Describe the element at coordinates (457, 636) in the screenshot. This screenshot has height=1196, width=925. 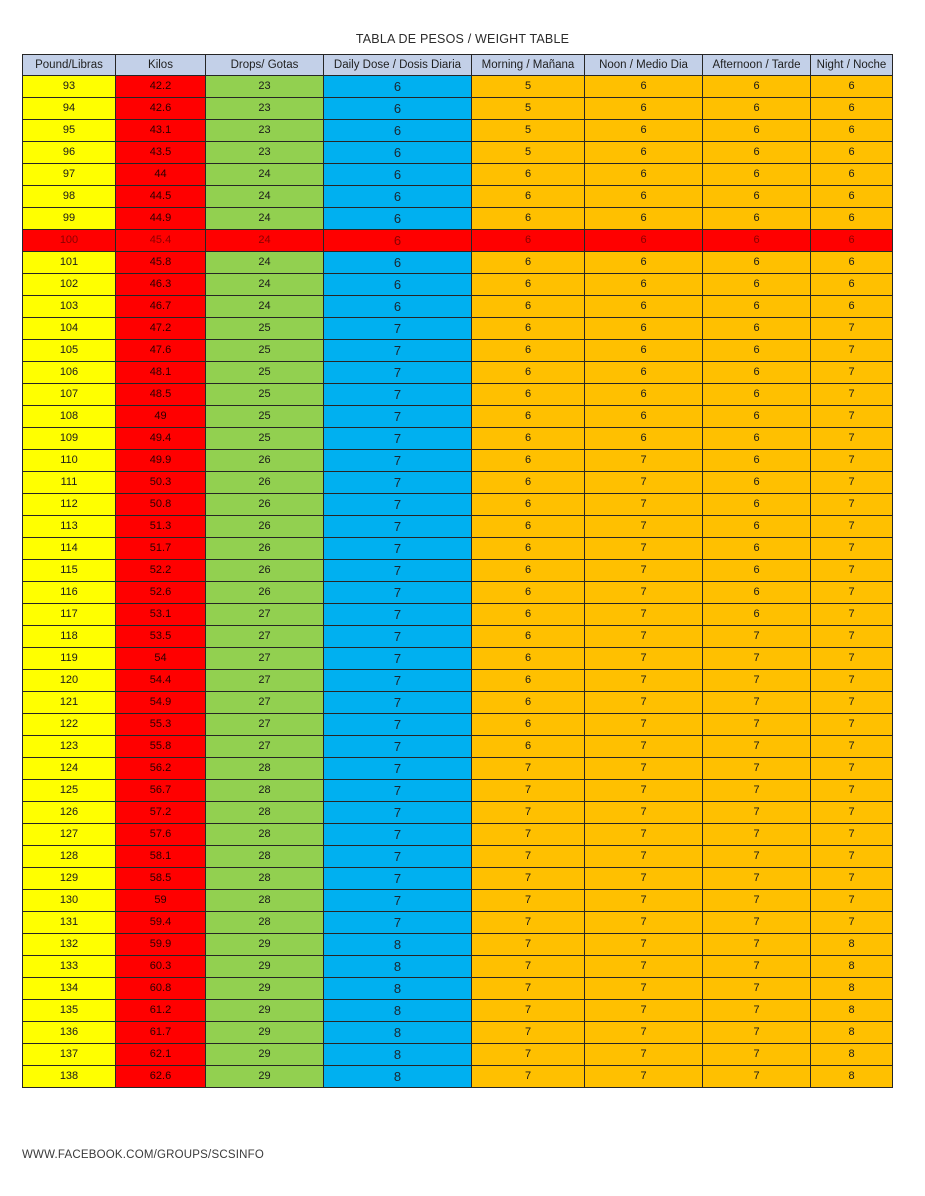
I see `table-row: 118 53.5 27 7 6 7 7 7` at that location.